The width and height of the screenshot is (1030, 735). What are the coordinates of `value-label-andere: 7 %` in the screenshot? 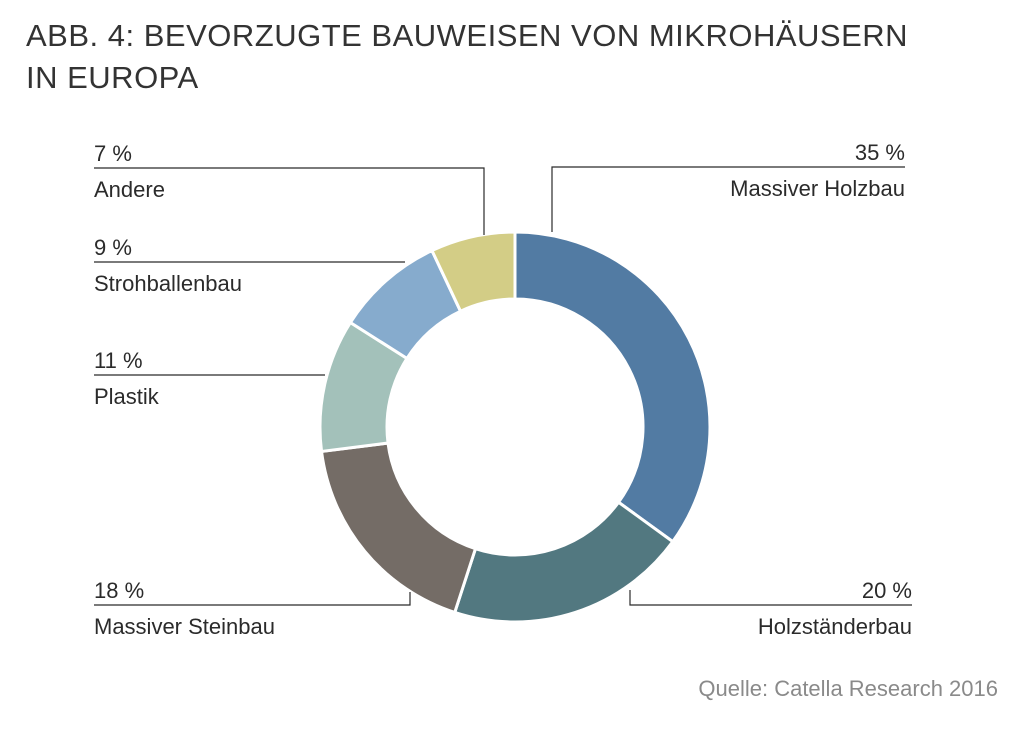 It's located at (113, 153).